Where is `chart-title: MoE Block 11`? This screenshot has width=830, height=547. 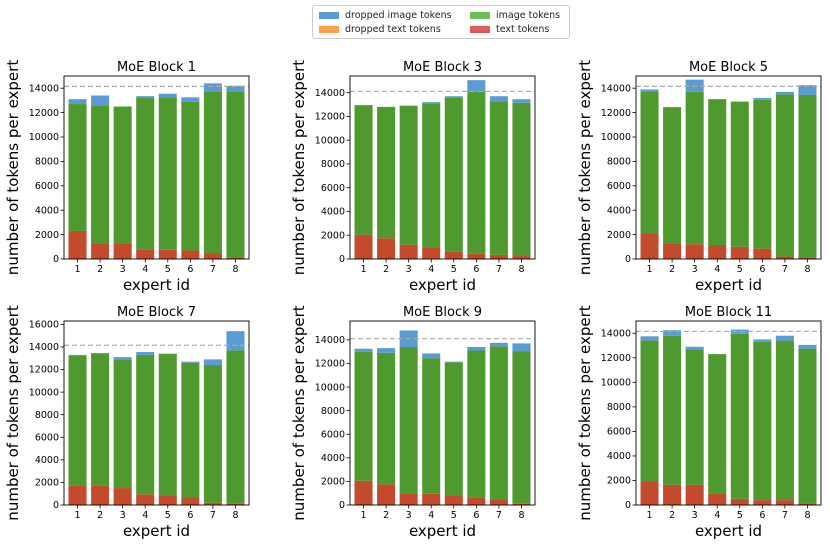 chart-title: MoE Block 11 is located at coordinates (728, 312).